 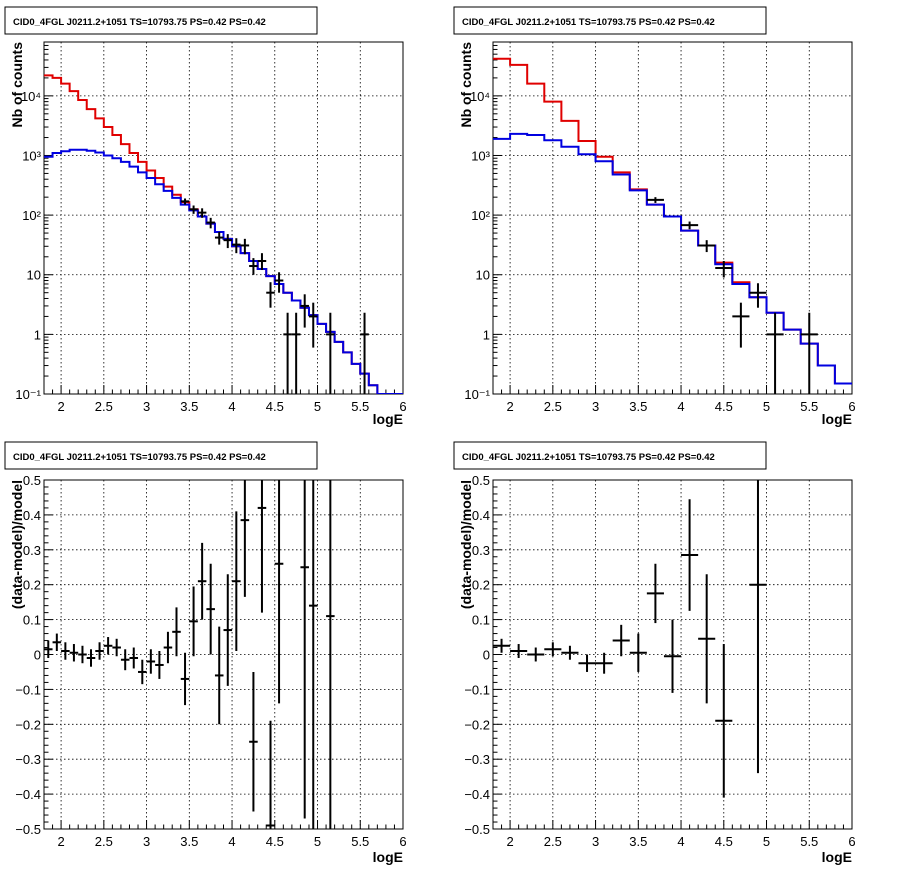 What do you see at coordinates (724, 841) in the screenshot?
I see `x-tick-label: 4.5` at bounding box center [724, 841].